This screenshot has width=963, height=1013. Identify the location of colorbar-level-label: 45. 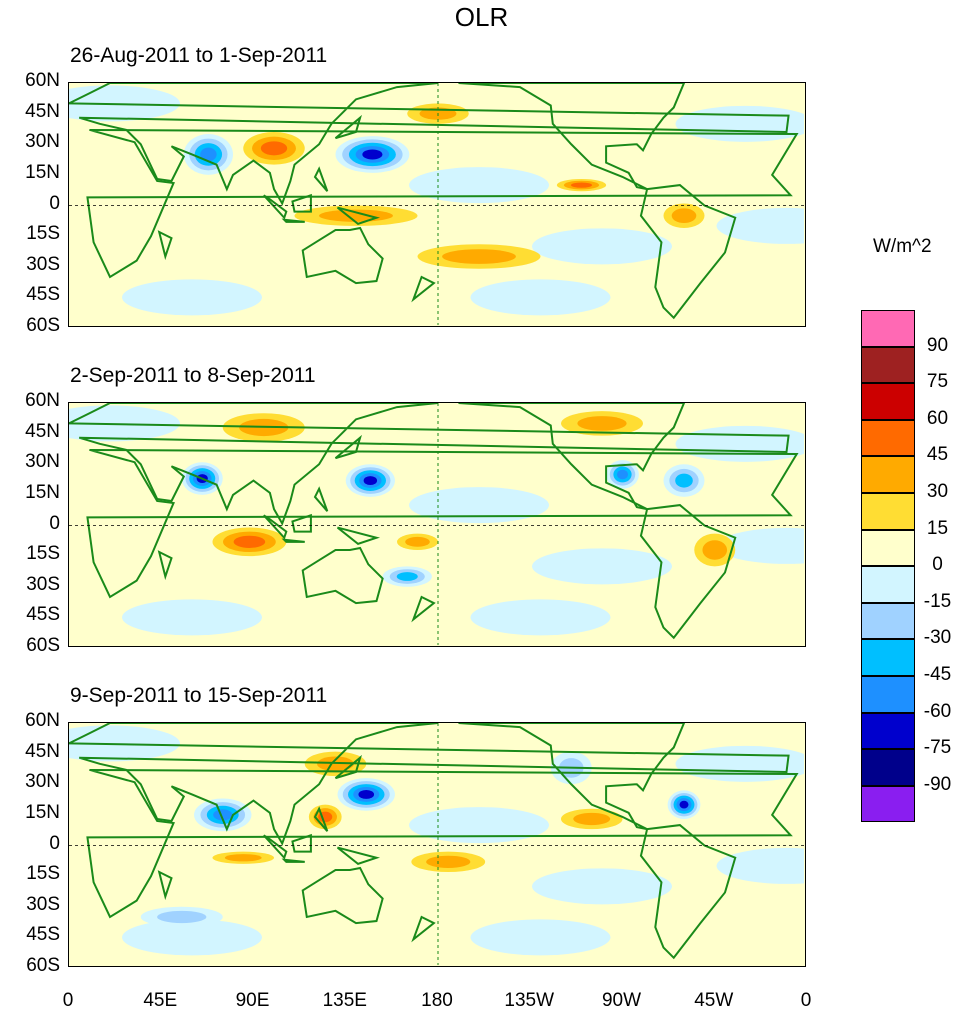
(937, 455).